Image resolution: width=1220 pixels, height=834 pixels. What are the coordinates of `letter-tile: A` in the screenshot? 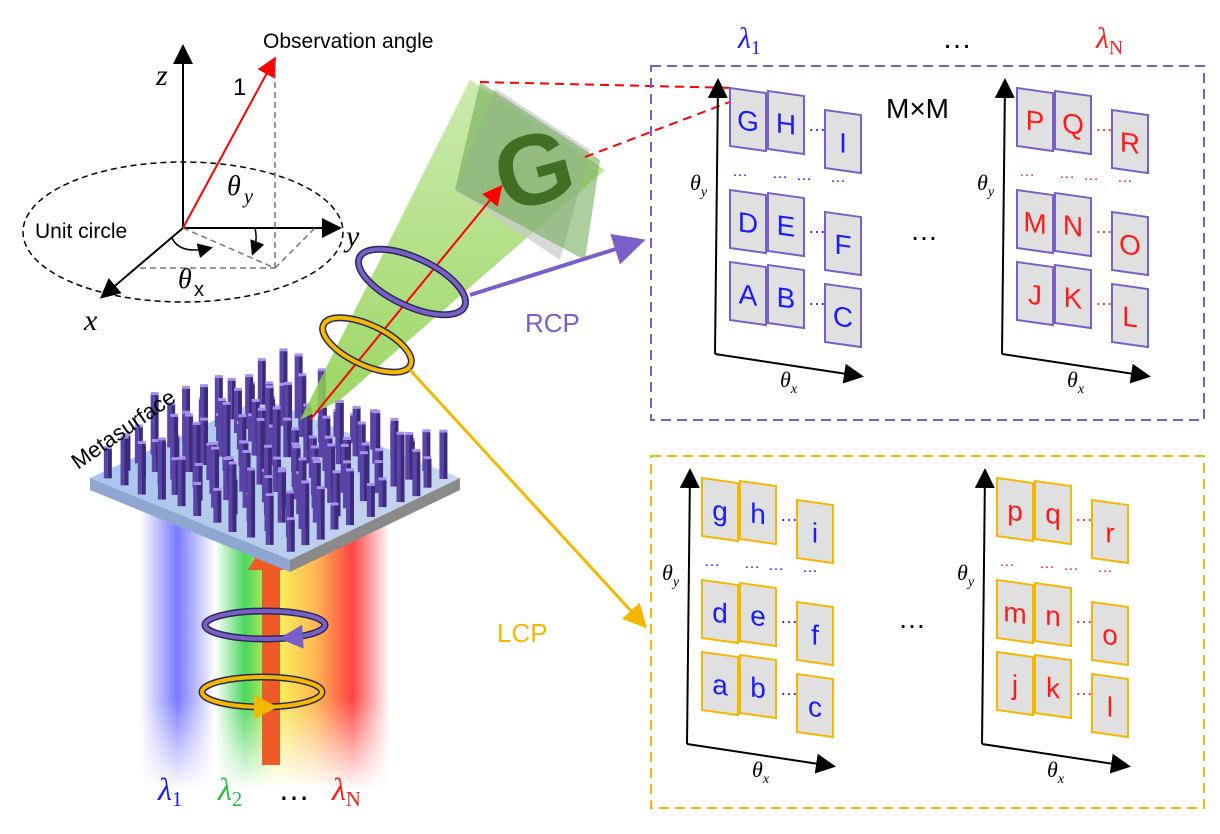 It's located at (748, 293).